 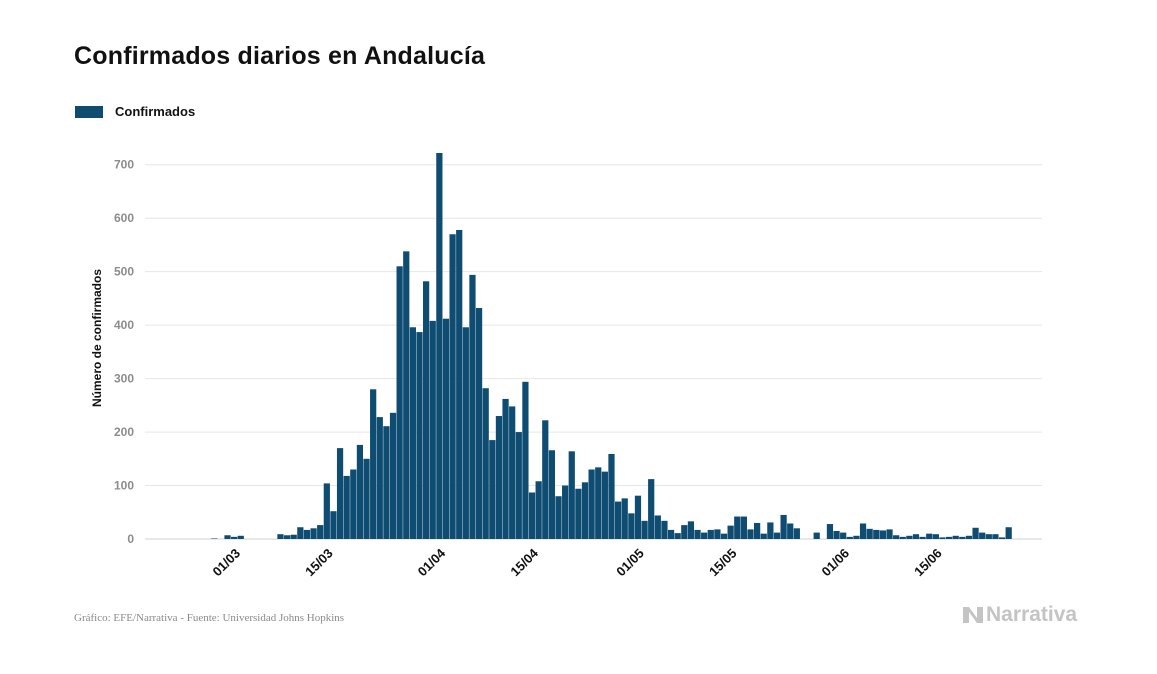 I want to click on y-tick-label: 500, so click(x=124, y=272).